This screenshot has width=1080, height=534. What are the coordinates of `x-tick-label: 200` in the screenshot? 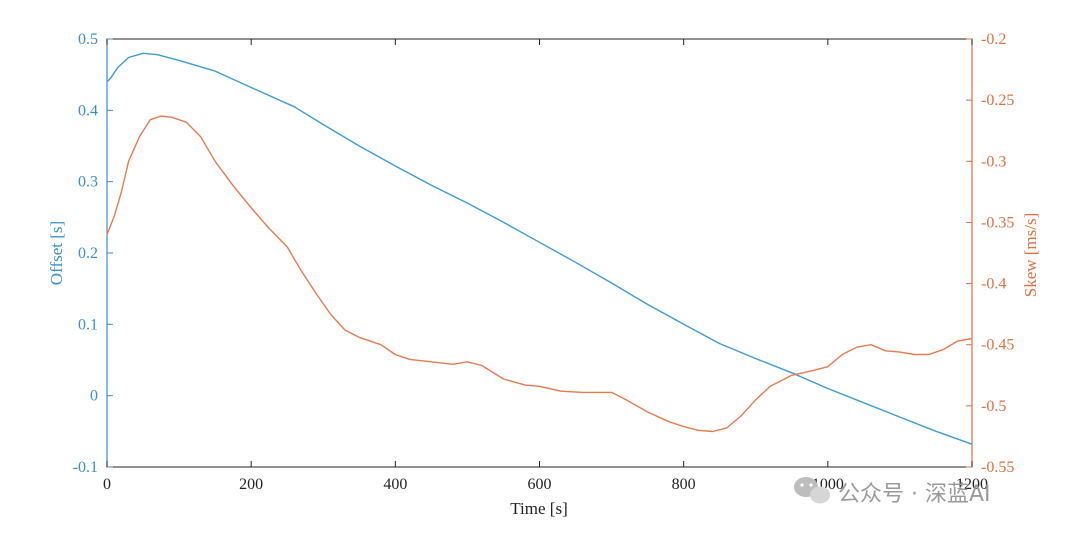 It's located at (251, 484).